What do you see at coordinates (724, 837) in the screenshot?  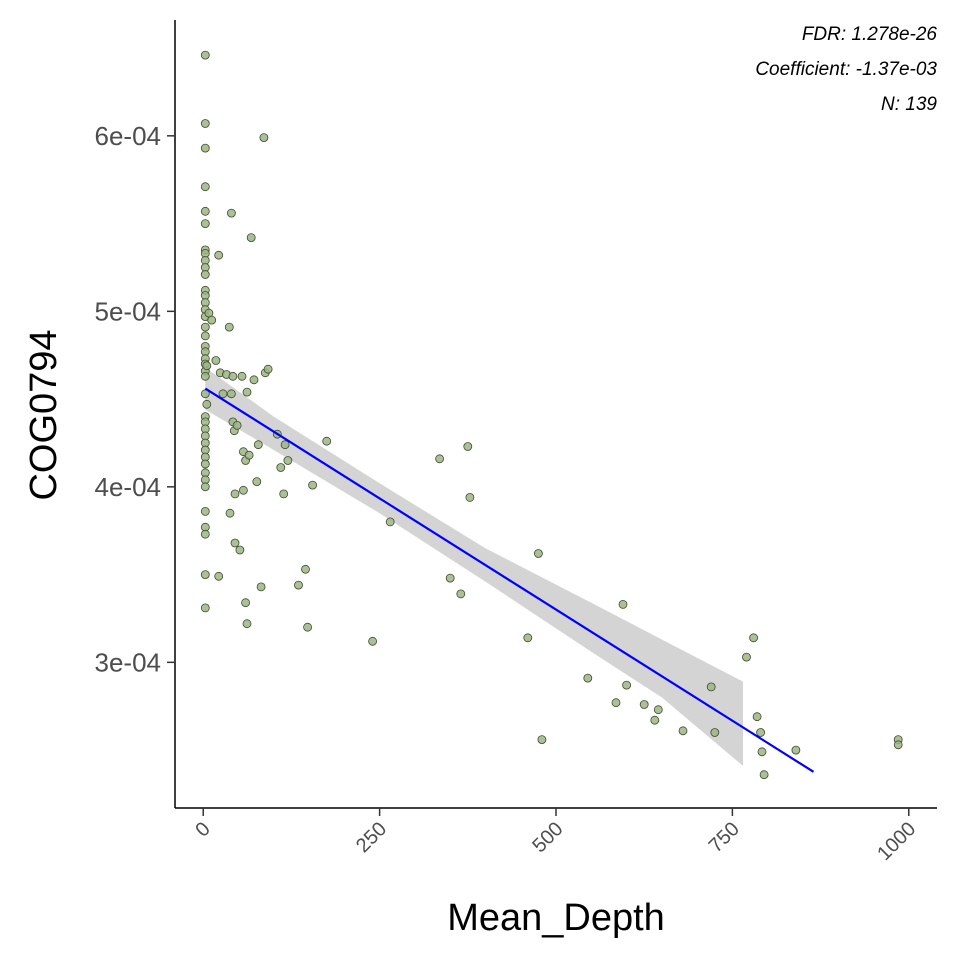 I see `x-tick-label: 750` at bounding box center [724, 837].